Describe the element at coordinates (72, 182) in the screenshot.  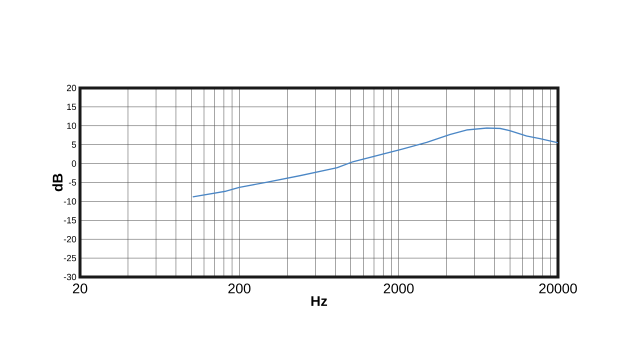
I see `y-tick-label: -5` at that location.